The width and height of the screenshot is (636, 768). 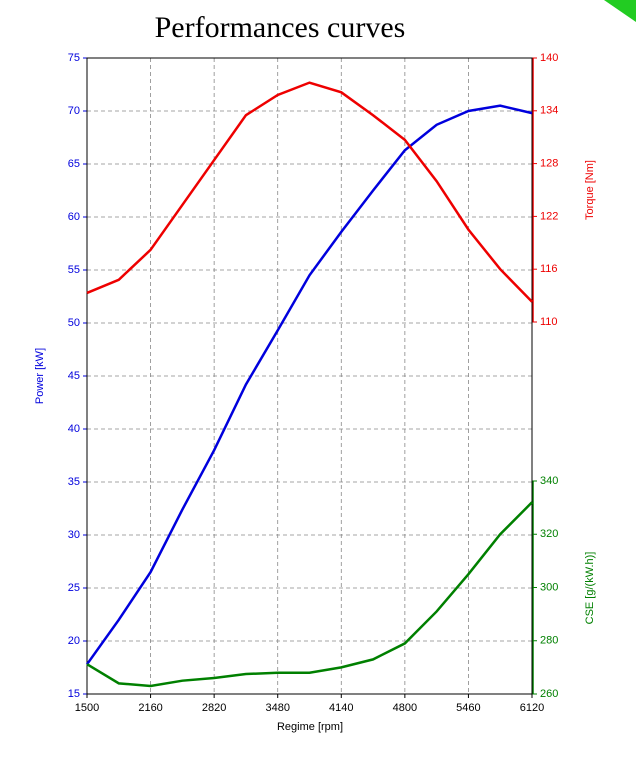 I want to click on chart-title: Performances curves, so click(x=280, y=27).